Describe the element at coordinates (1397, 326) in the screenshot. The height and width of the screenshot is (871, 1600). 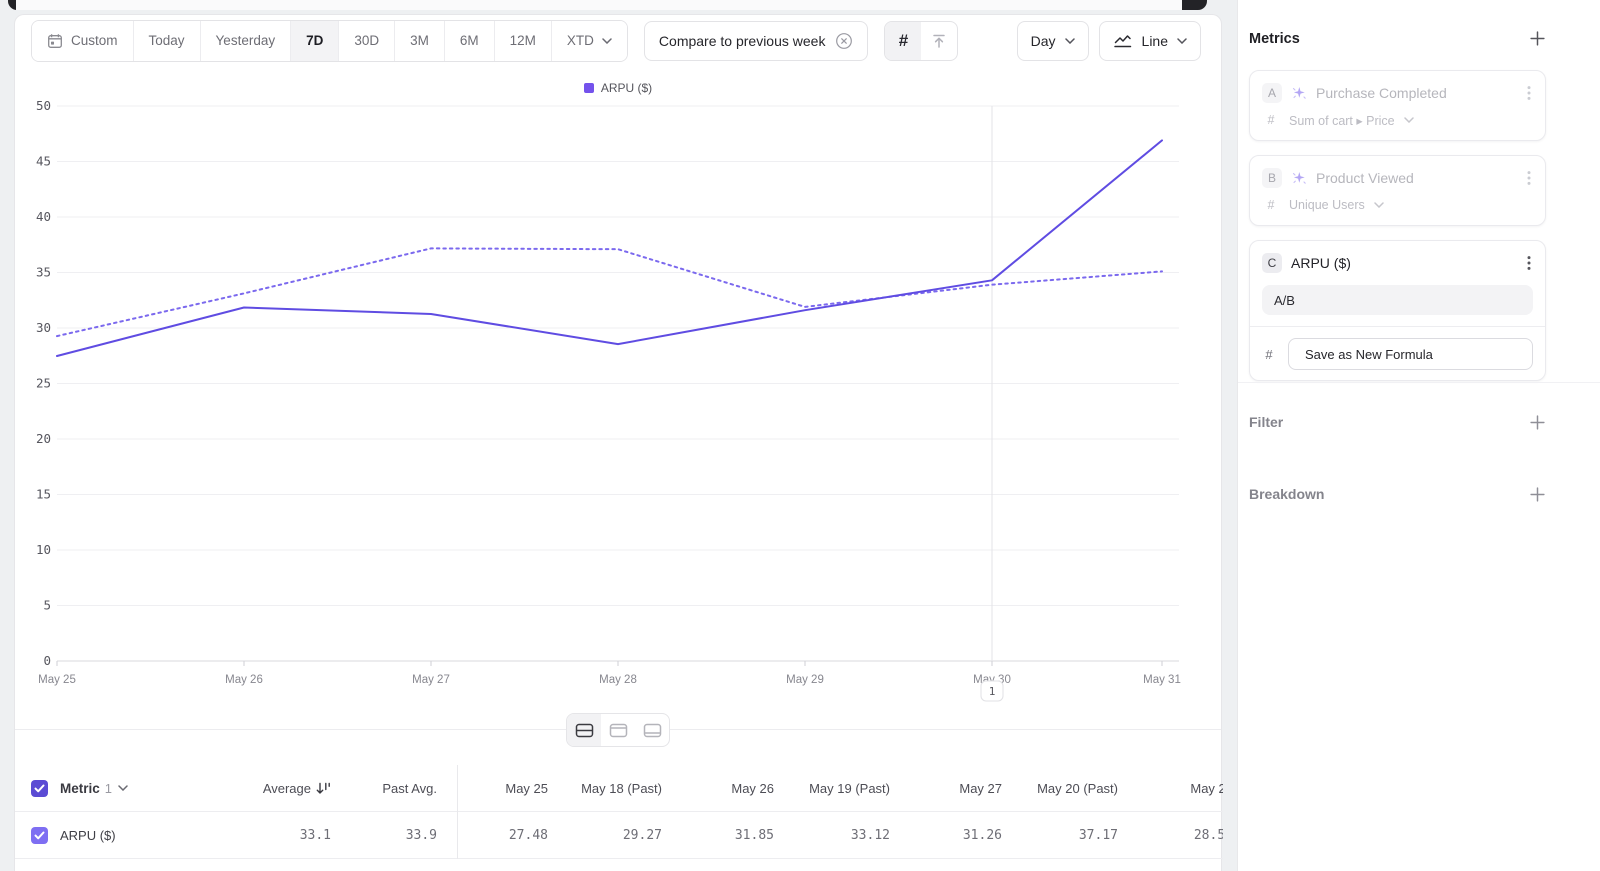
I see `card-divider` at that location.